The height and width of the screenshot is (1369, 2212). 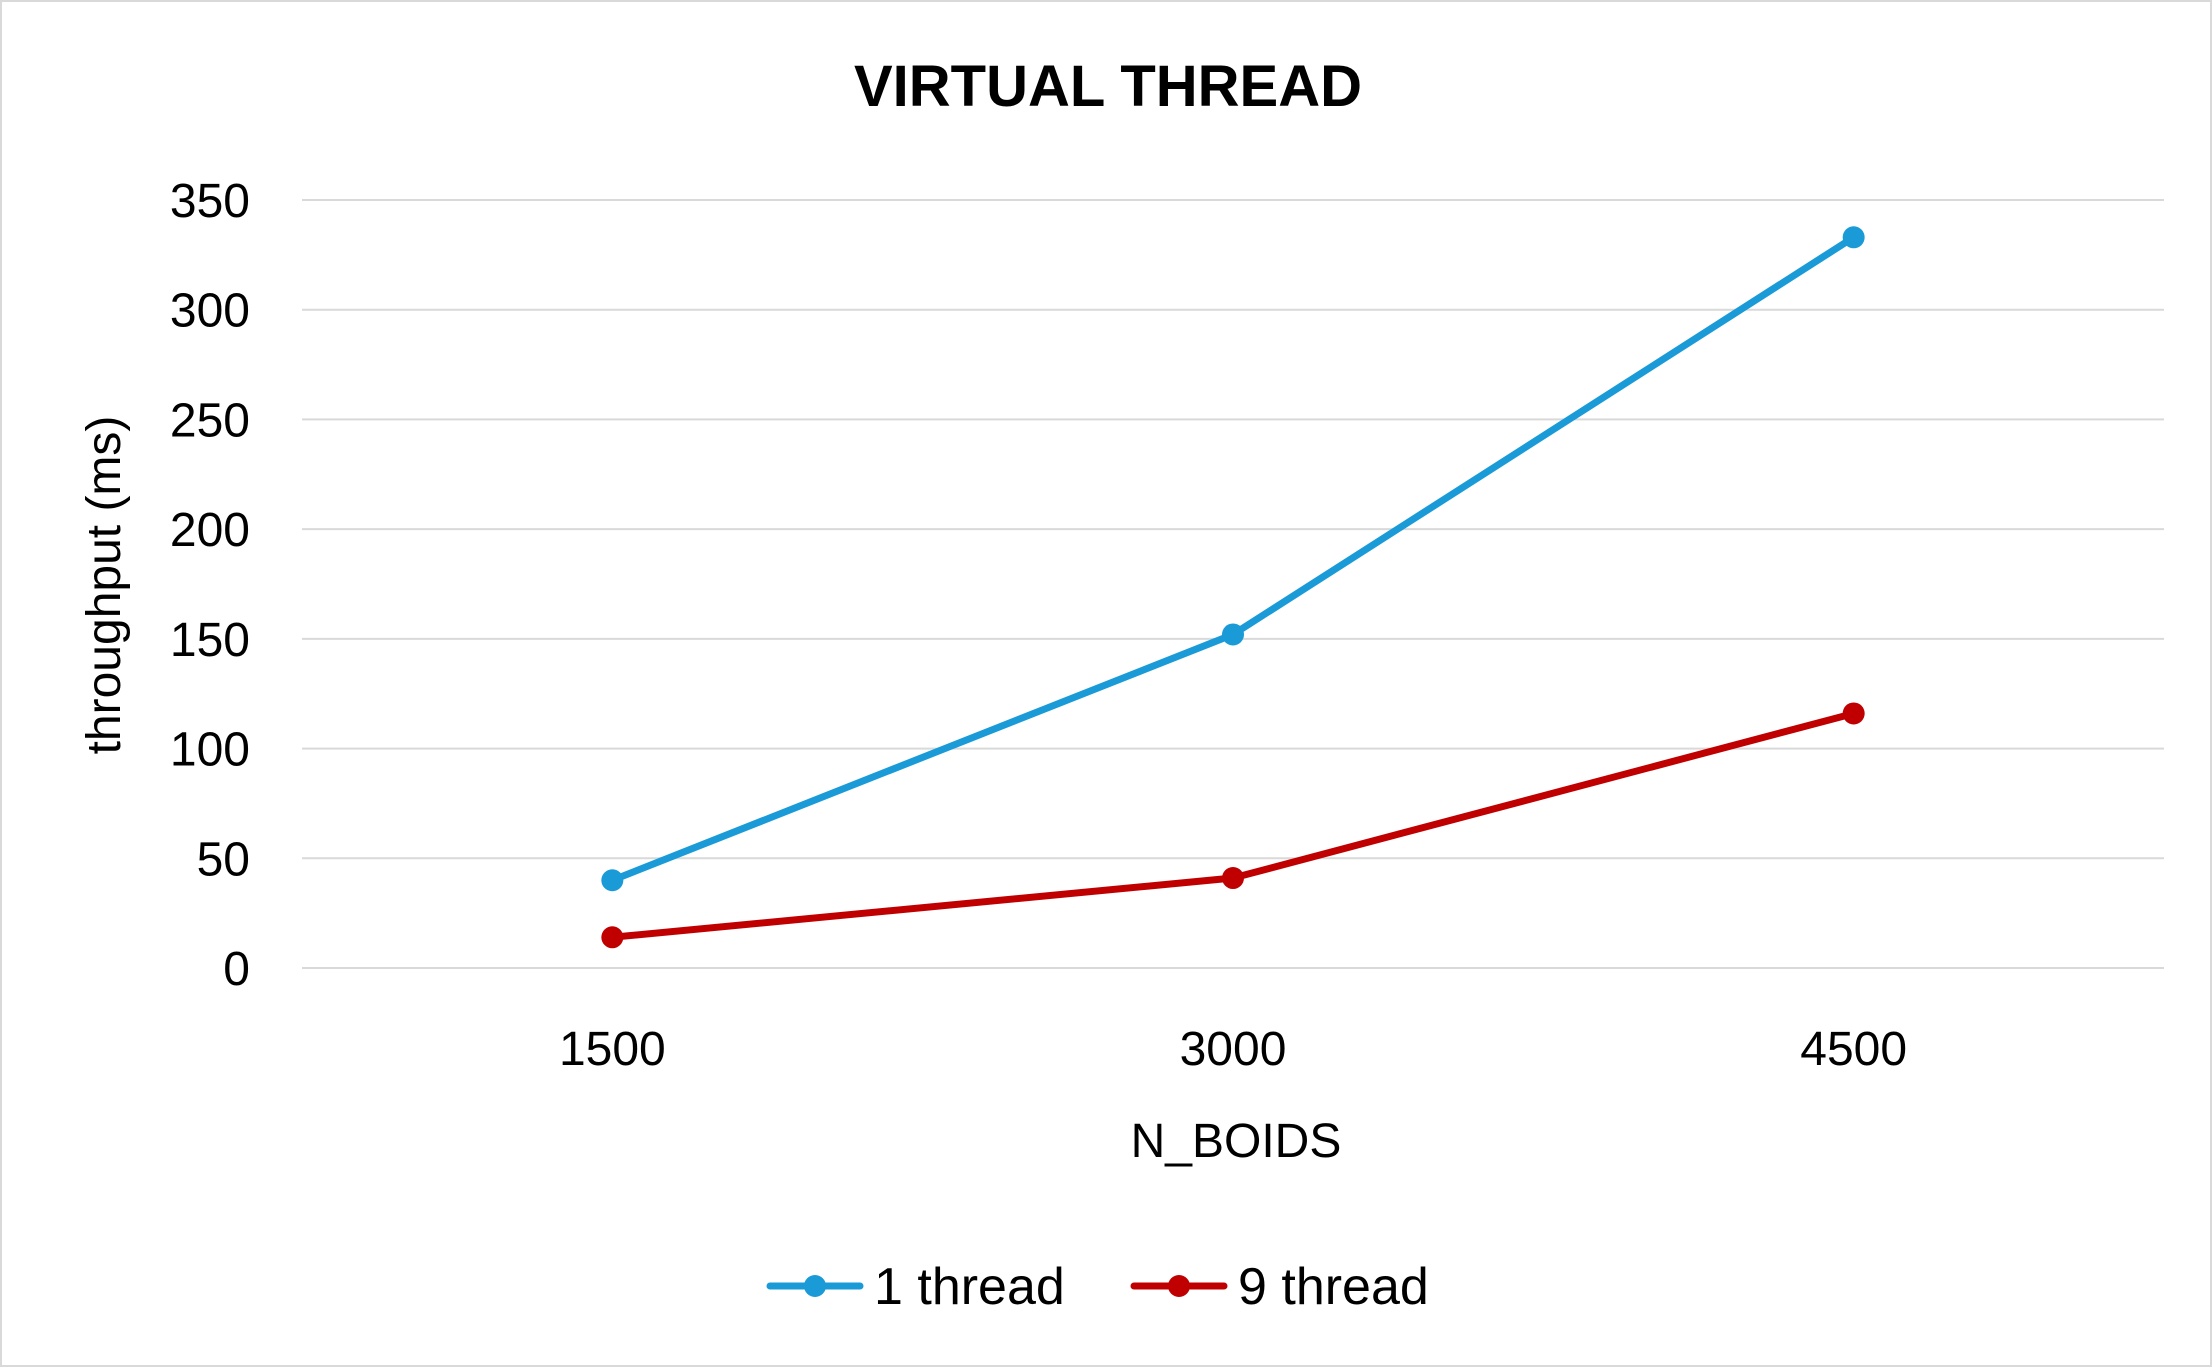 I want to click on x-axis-ticks: 1500 3000 4500, so click(x=1233, y=1049).